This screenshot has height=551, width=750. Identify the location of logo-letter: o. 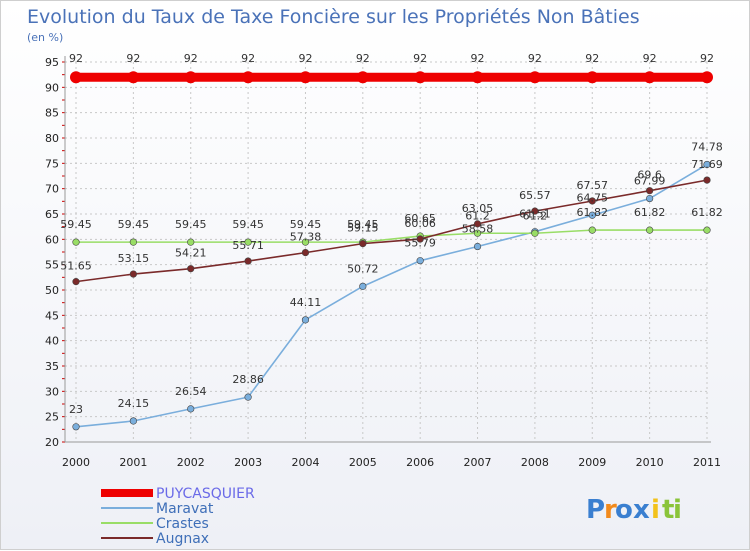
(624, 510).